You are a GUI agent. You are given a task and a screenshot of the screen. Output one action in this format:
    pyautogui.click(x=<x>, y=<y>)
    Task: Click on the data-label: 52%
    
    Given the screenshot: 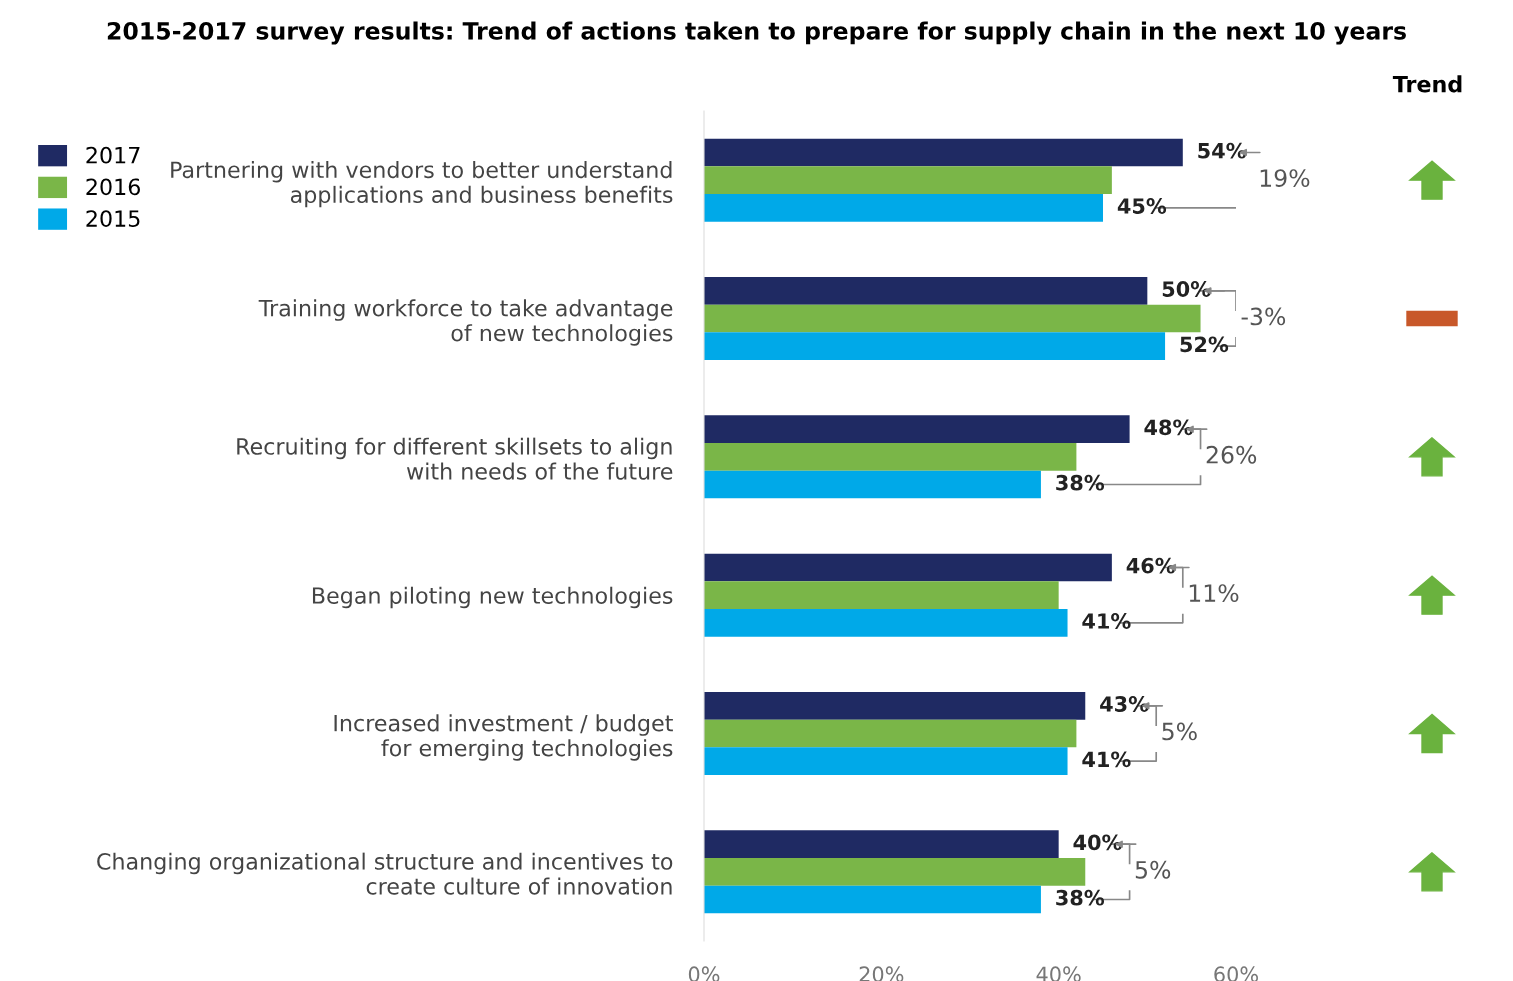 What is the action you would take?
    pyautogui.click(x=1204, y=344)
    